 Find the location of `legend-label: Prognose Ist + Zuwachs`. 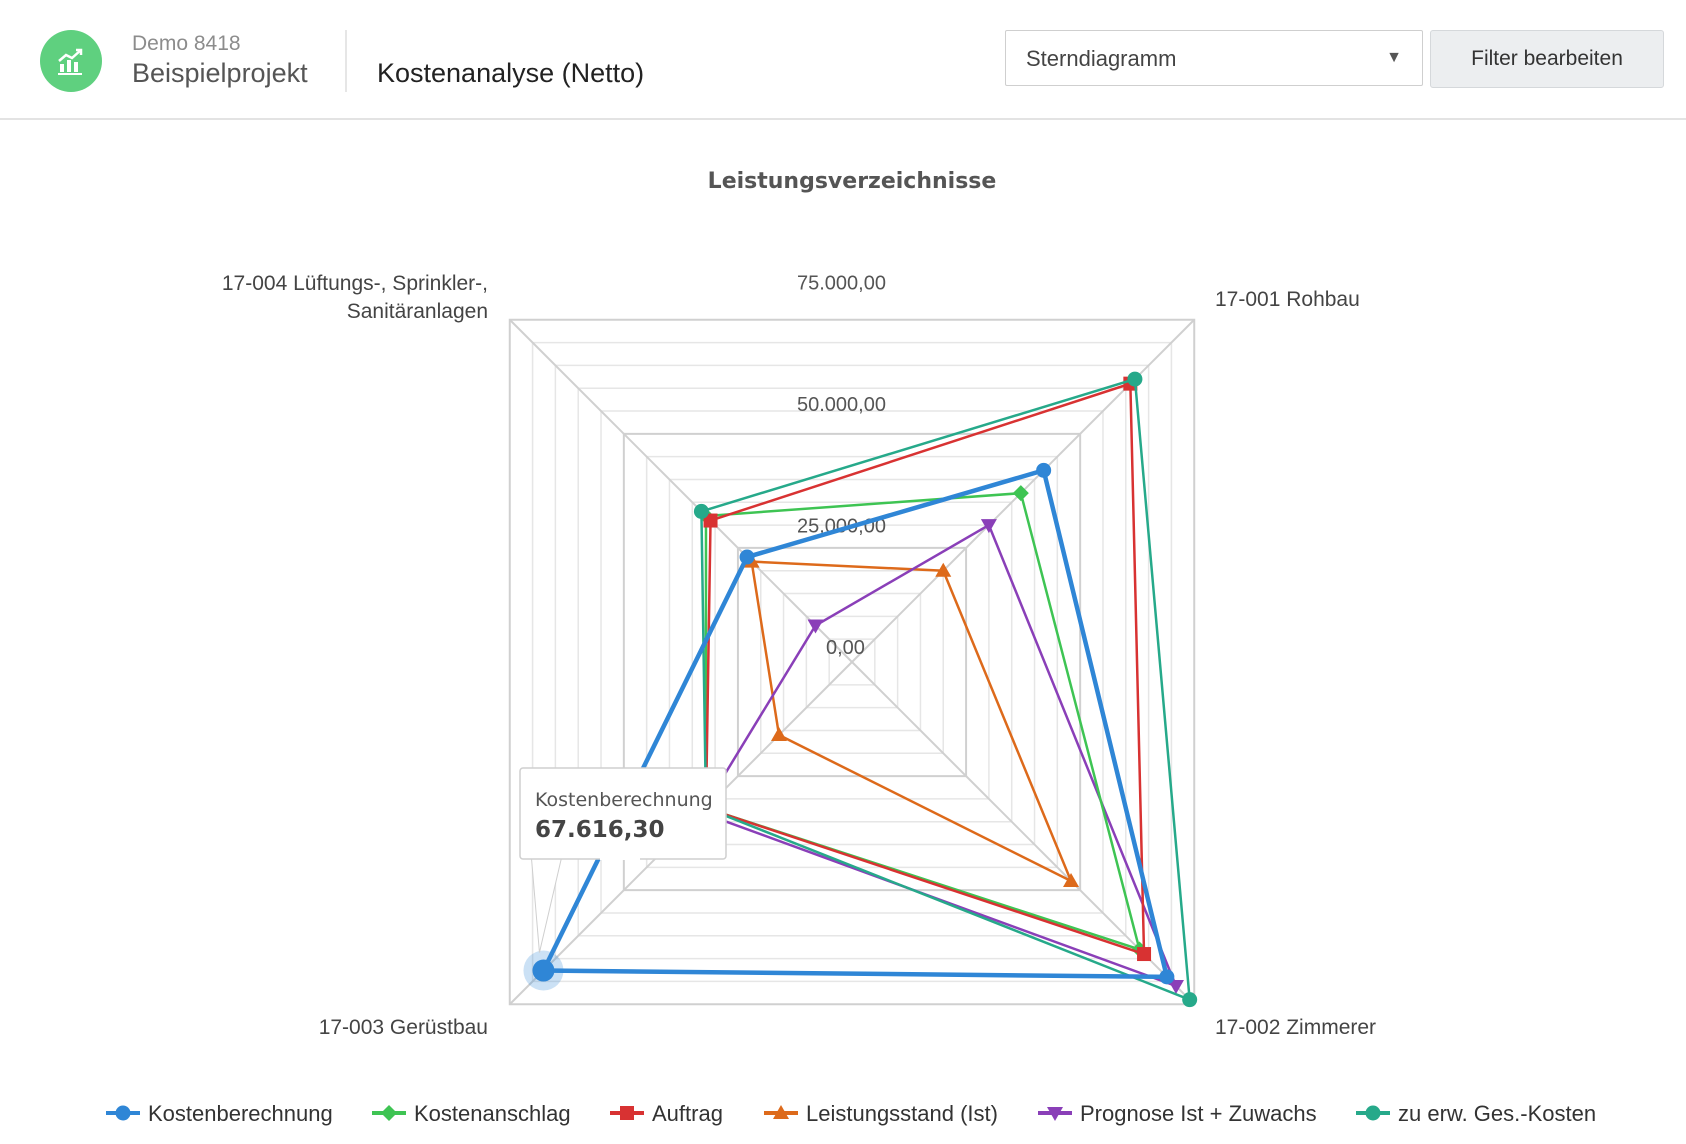

legend-label: Prognose Ist + Zuwachs is located at coordinates (1198, 1113).